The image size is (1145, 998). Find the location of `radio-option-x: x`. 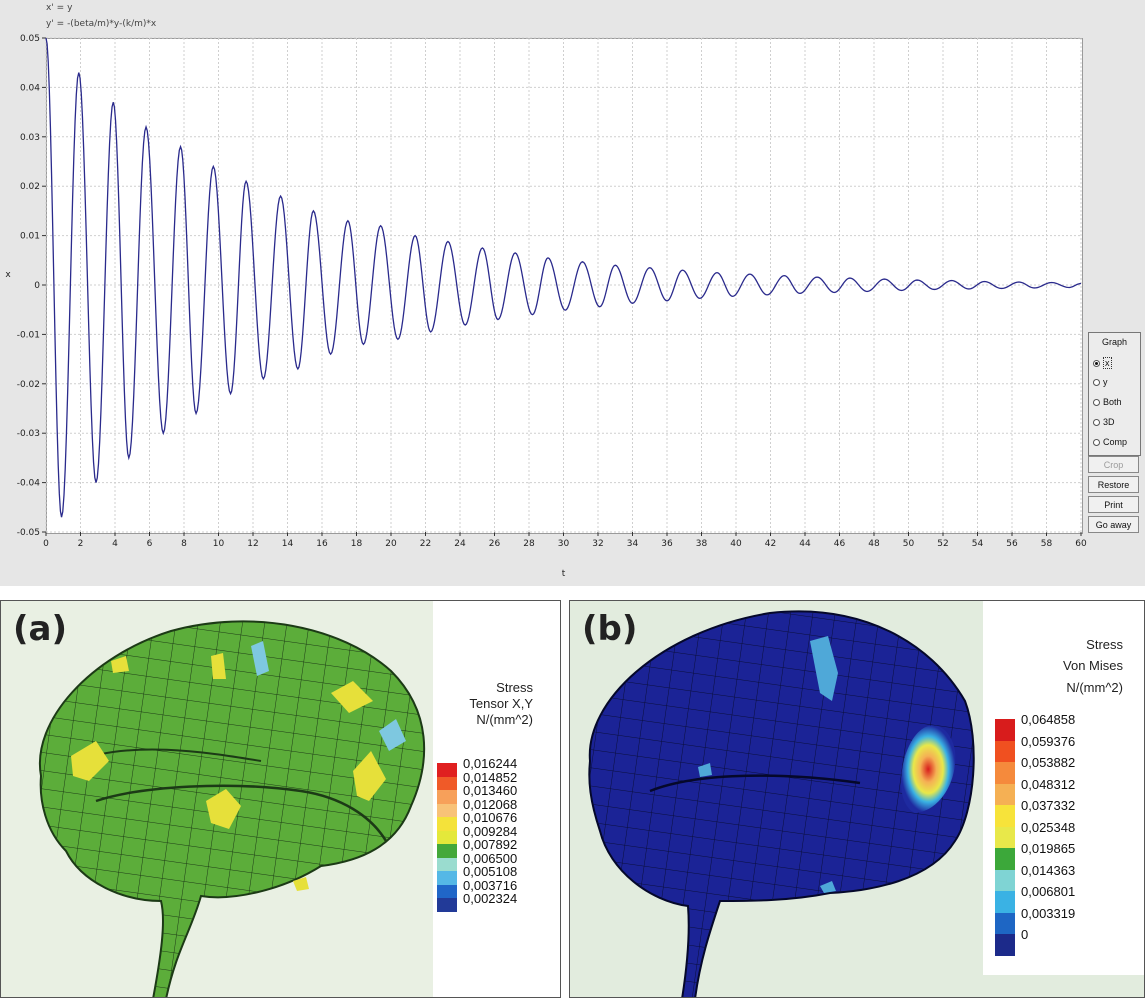

radio-option-x: x is located at coordinates (1102, 363).